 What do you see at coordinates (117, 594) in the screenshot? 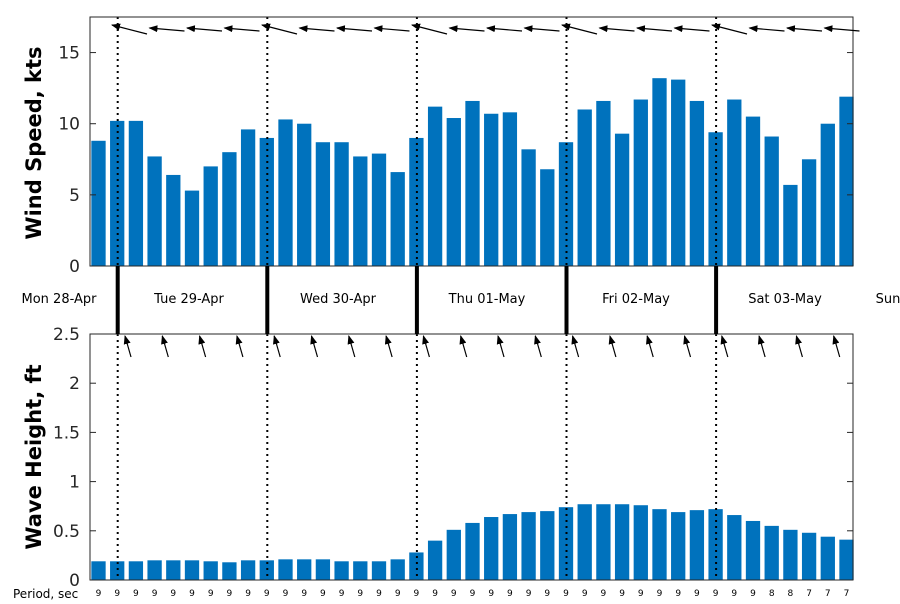
I see `period-label-1: 9` at bounding box center [117, 594].